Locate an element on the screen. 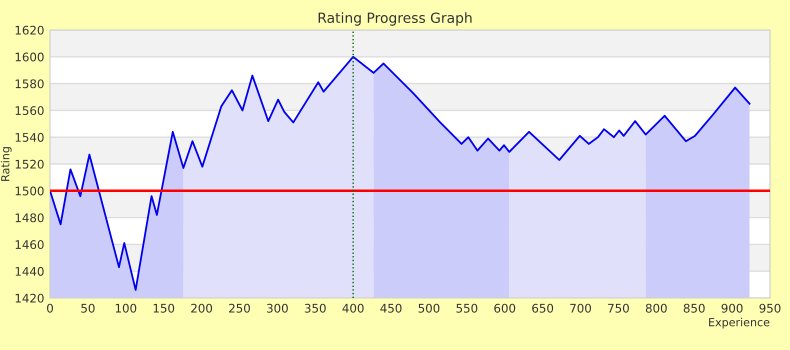  x-tick-label: 550 is located at coordinates (467, 308).